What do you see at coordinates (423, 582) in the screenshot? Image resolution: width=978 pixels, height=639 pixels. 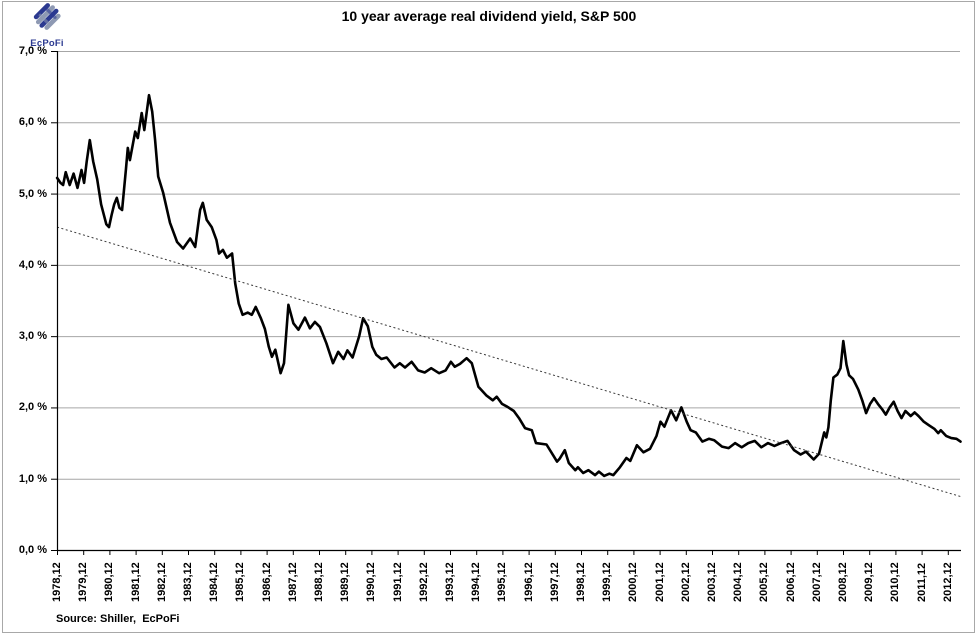 I see `x-axis-tick-label: 1992,12` at bounding box center [423, 582].